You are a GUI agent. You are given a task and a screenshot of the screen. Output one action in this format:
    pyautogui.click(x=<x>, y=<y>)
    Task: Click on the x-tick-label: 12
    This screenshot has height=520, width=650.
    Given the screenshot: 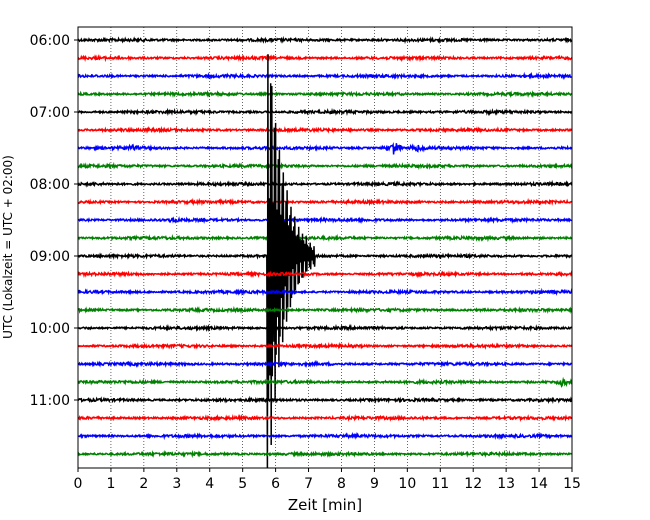 What is the action you would take?
    pyautogui.click(x=473, y=484)
    